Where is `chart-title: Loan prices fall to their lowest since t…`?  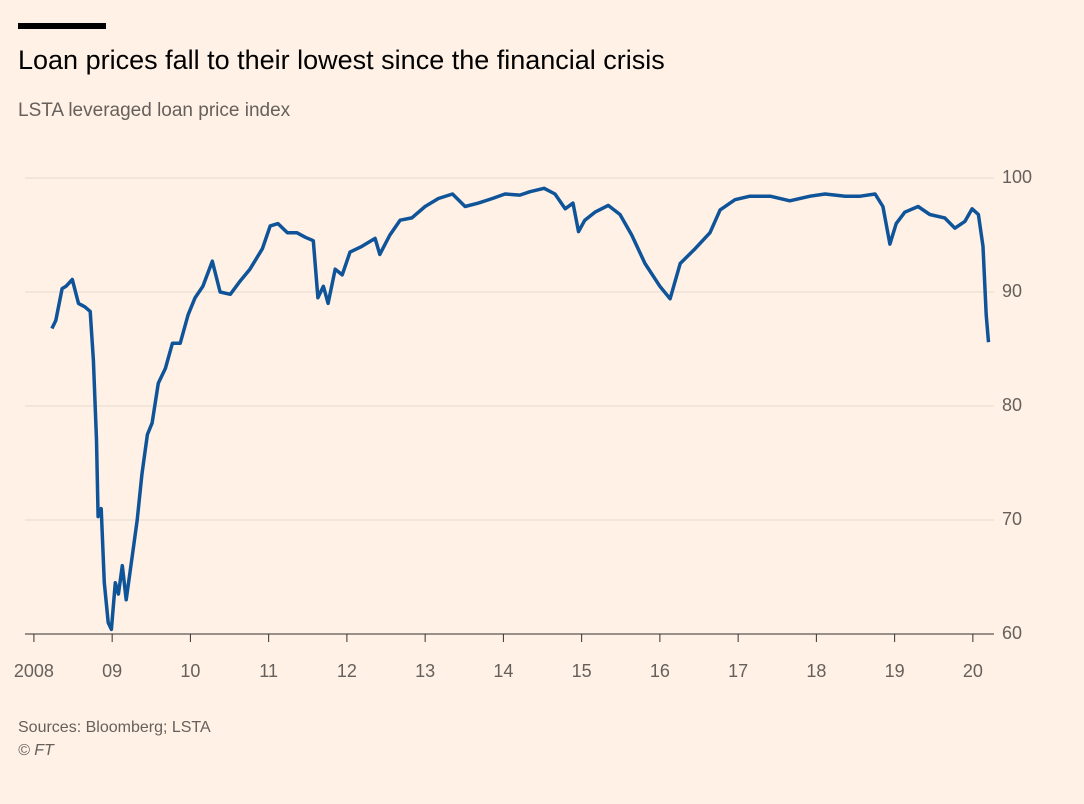
chart-title: Loan prices fall to their lowest since t… is located at coordinates (341, 60).